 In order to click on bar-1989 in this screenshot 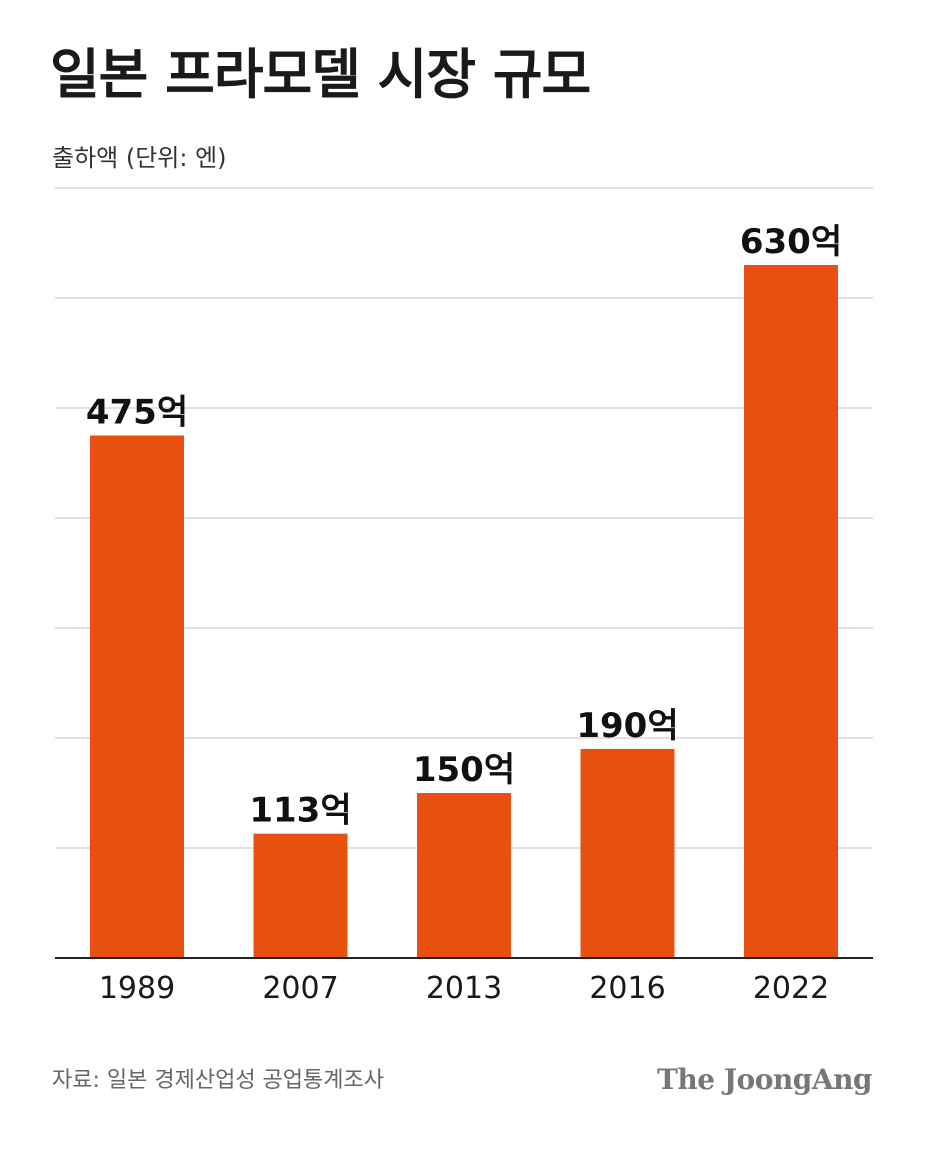, I will do `click(137, 696)`.